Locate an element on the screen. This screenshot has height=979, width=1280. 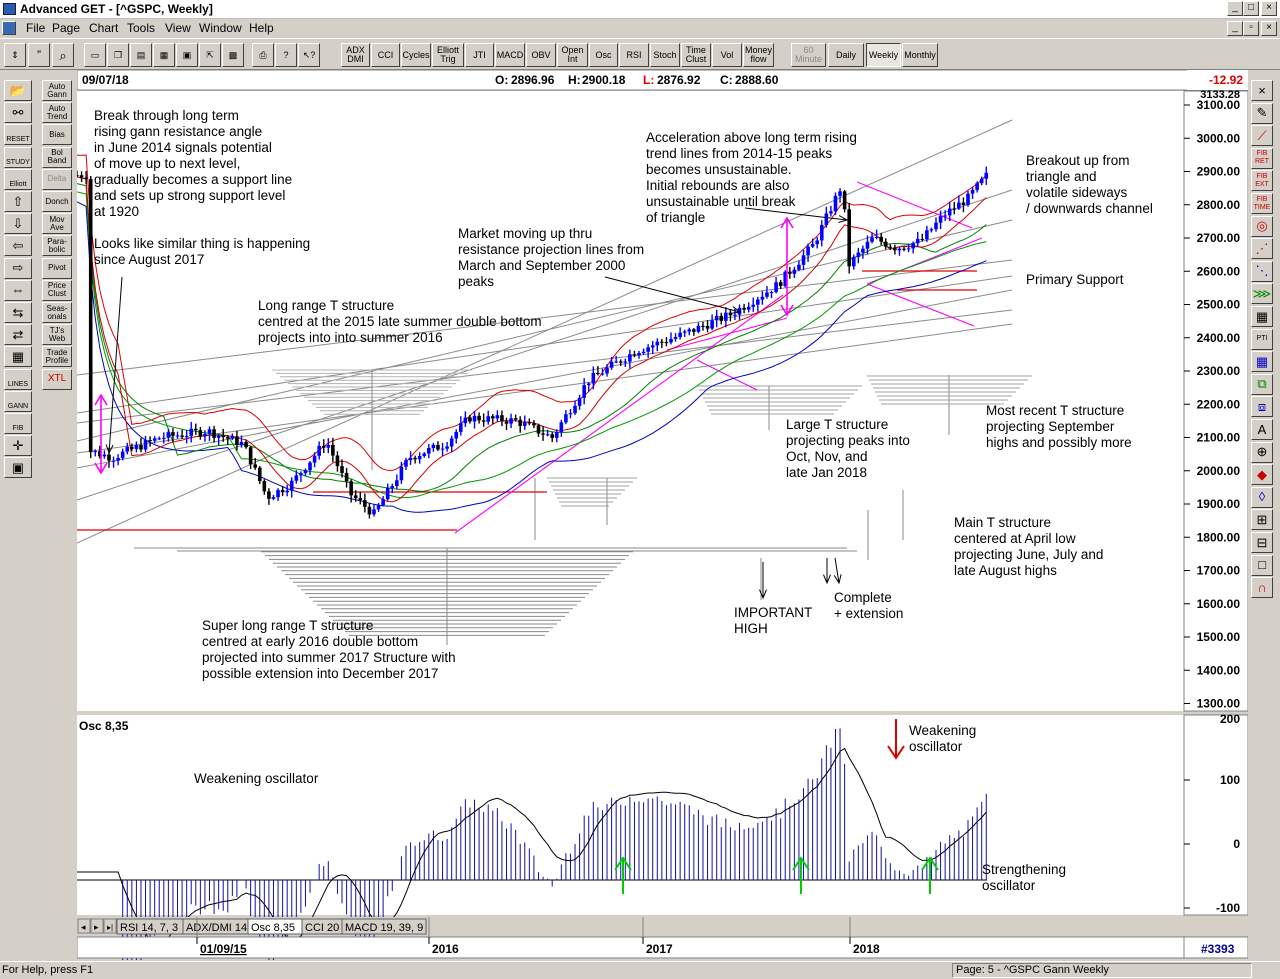
arrow-left-icon: ⇦ is located at coordinates (18, 246).